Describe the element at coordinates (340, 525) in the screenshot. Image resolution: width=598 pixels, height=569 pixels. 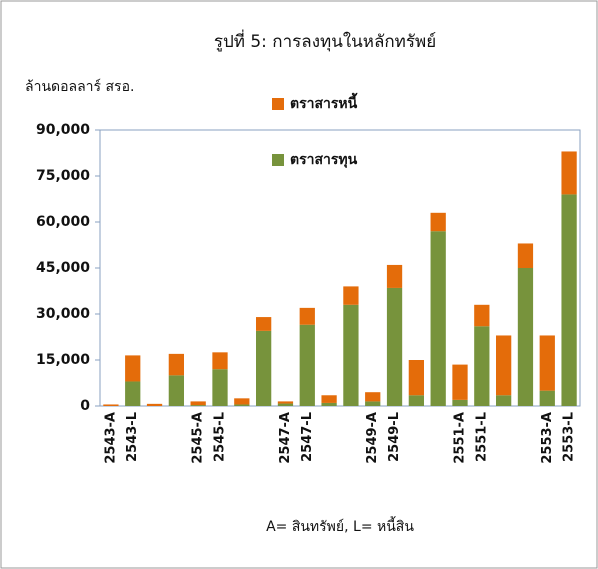
I see `footnote: A= สินทรัพย์, L= หนี้สิน` at that location.